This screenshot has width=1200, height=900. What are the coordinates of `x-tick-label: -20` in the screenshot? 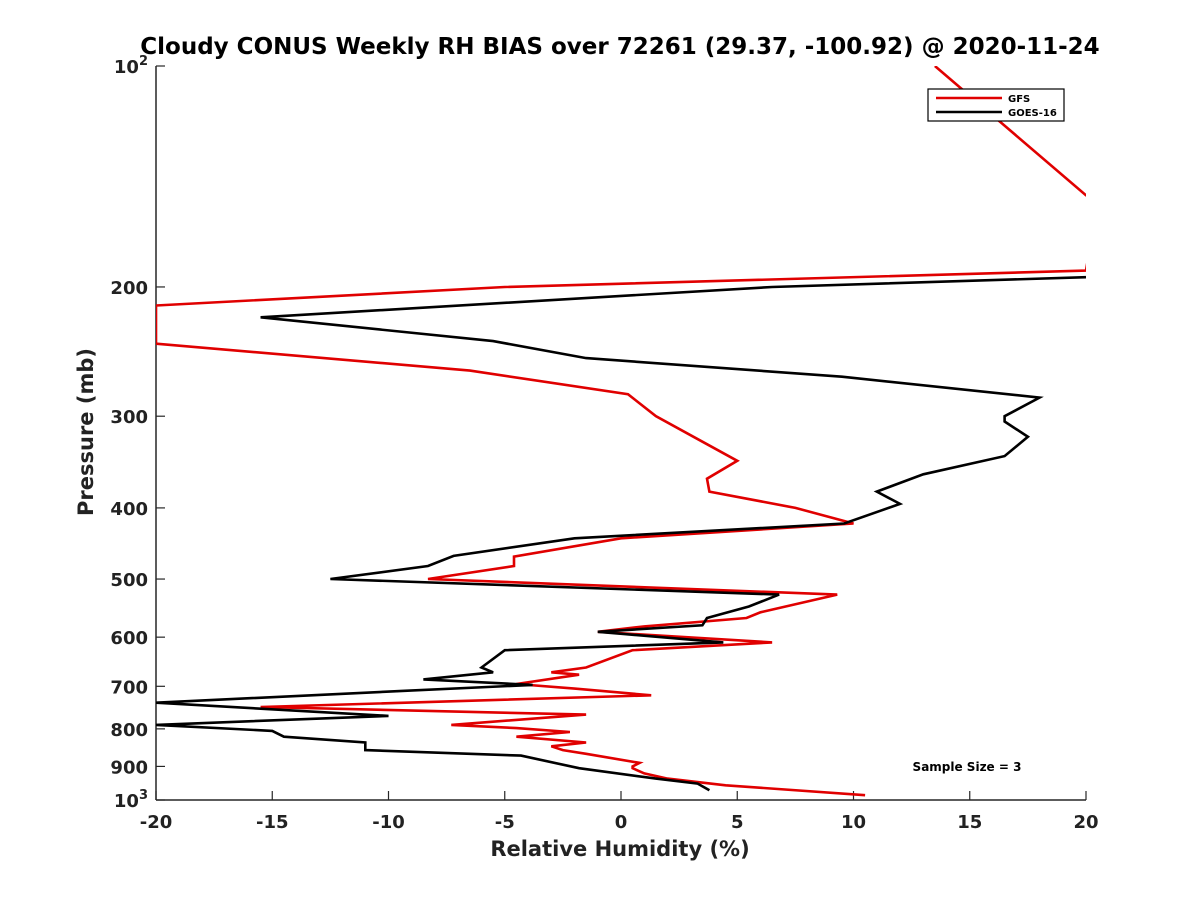 It's located at (156, 822).